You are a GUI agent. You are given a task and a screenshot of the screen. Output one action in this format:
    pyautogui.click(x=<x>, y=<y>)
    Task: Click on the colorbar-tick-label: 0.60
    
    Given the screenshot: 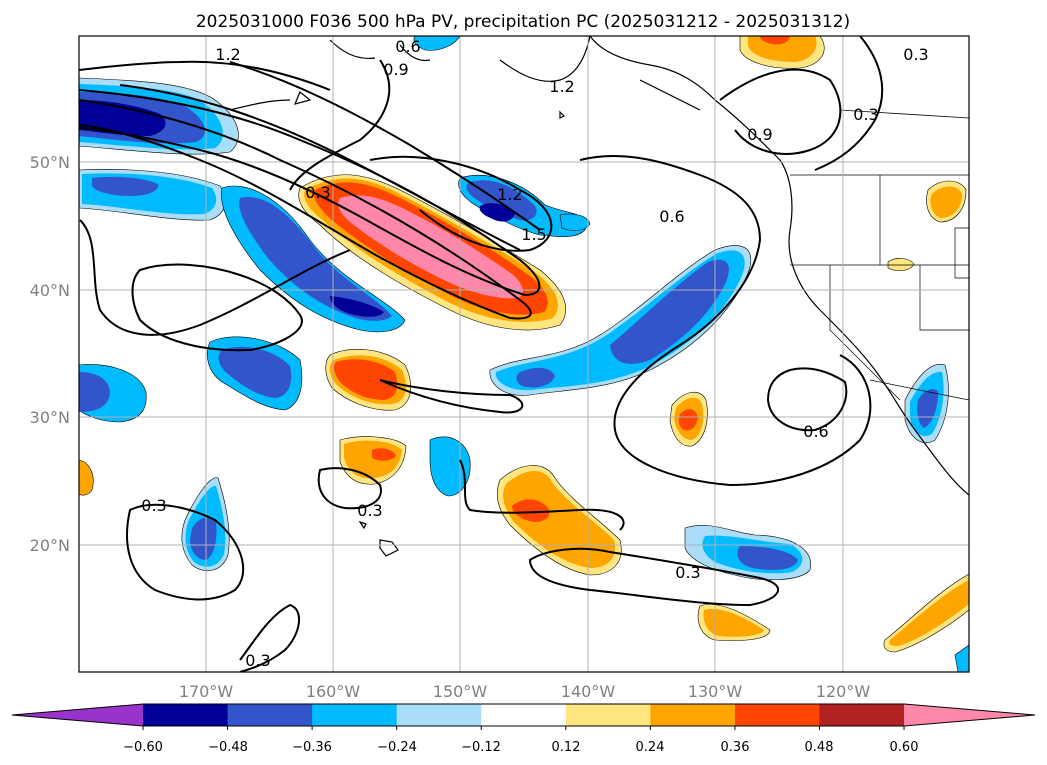 What is the action you would take?
    pyautogui.click(x=904, y=747)
    